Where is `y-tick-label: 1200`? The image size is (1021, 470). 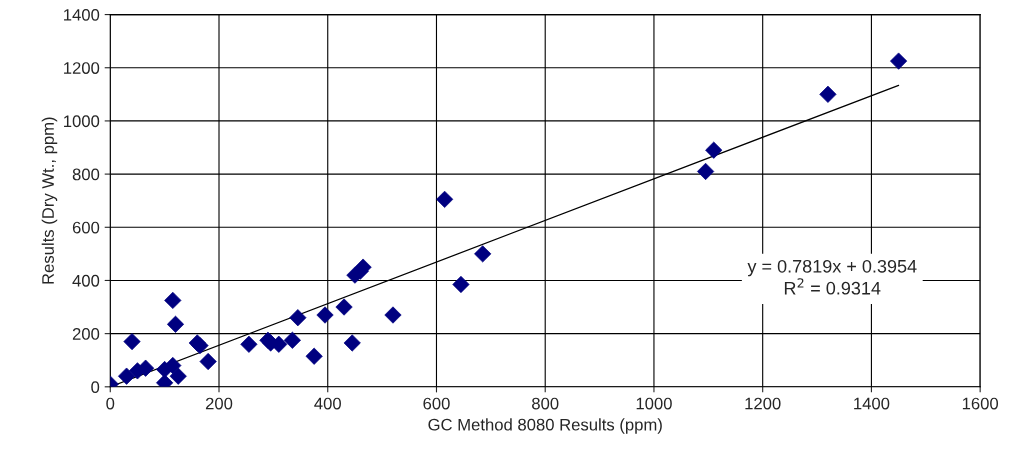
y-tick-label: 1200 is located at coordinates (82, 68).